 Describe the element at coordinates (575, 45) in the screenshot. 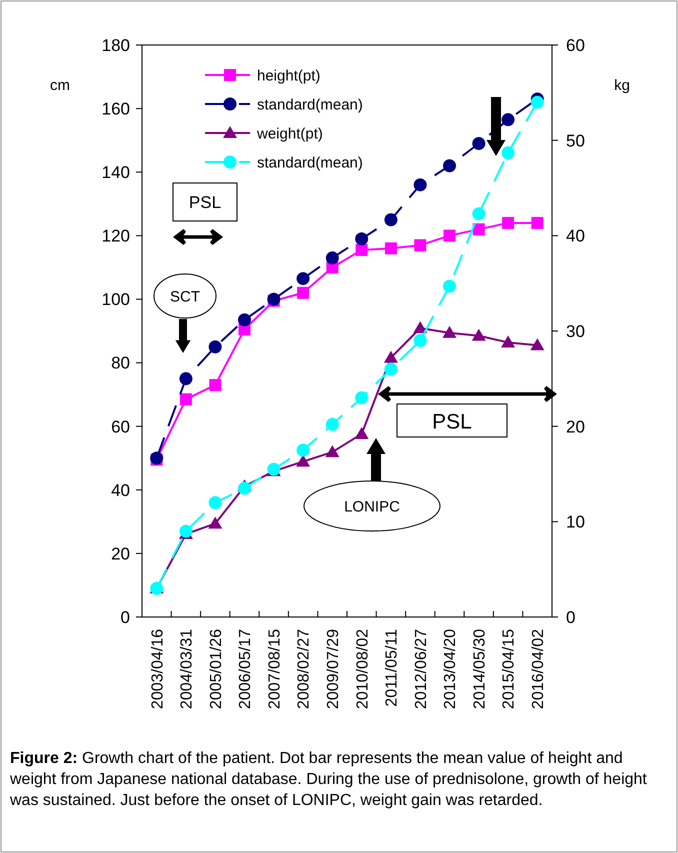

I see `y2-tick-label: 60` at that location.